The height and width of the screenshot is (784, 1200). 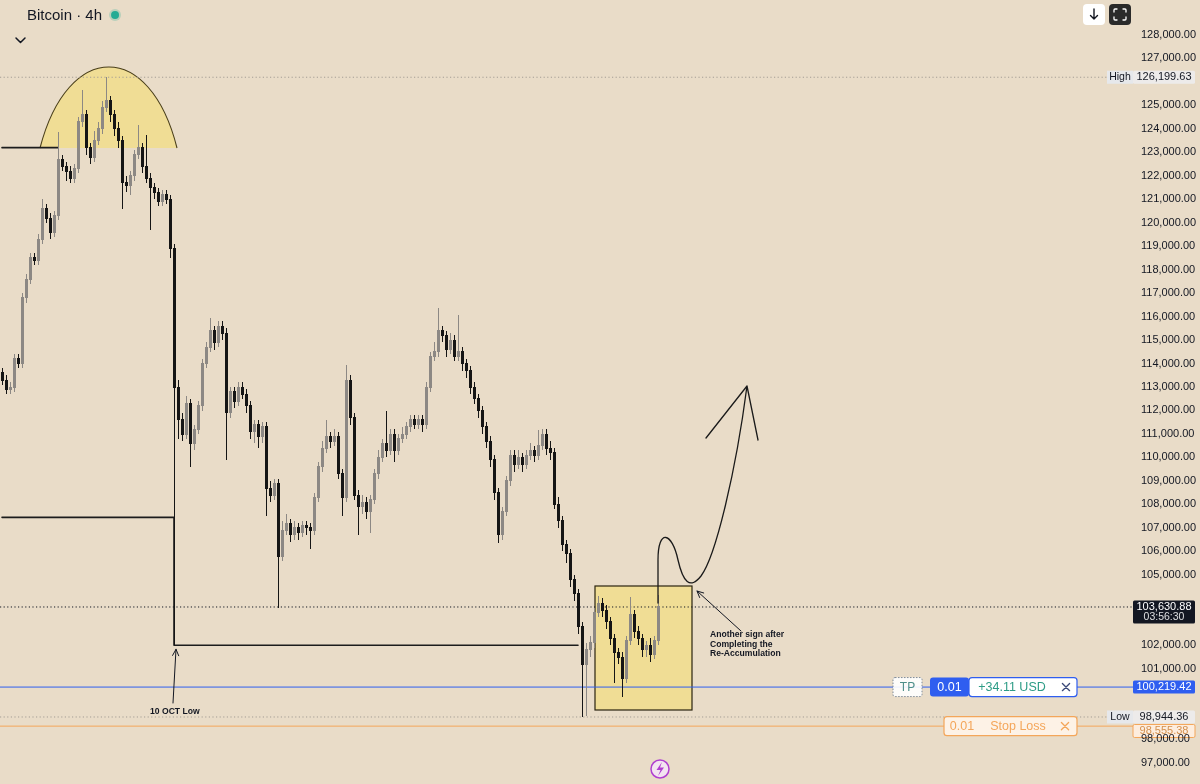 I want to click on y-tick-label: 107,000.00, so click(x=1169, y=526).